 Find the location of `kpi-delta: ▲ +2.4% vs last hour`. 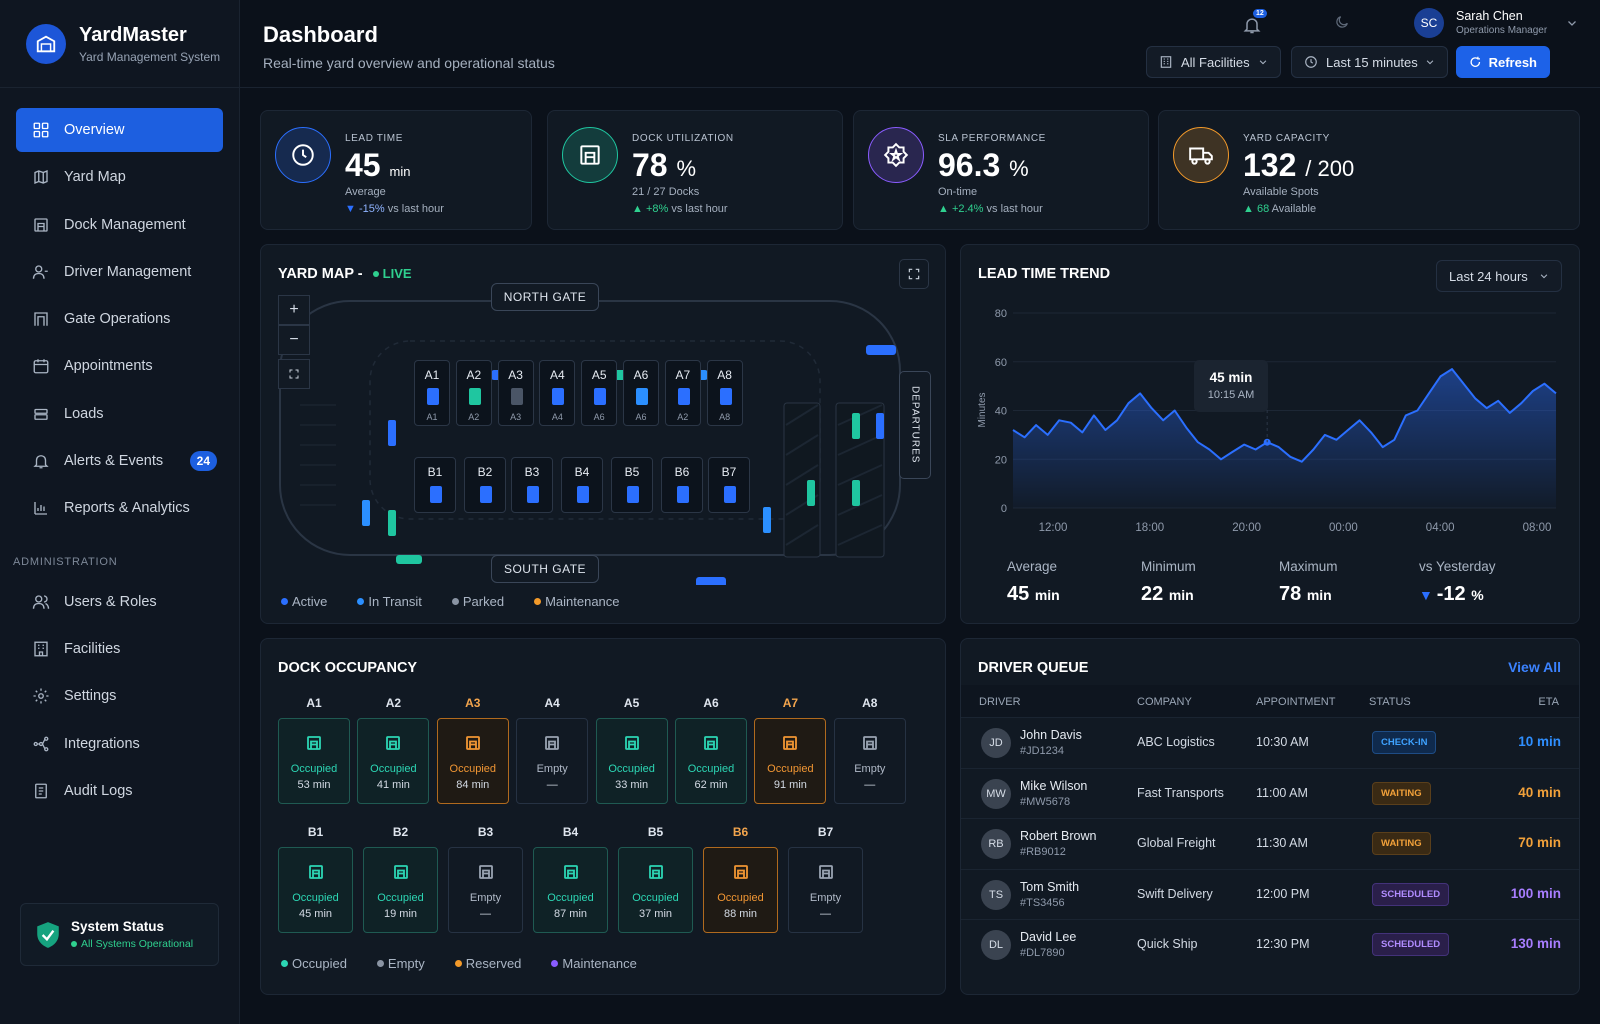

kpi-delta: ▲ +2.4% vs last hour is located at coordinates (990, 209).